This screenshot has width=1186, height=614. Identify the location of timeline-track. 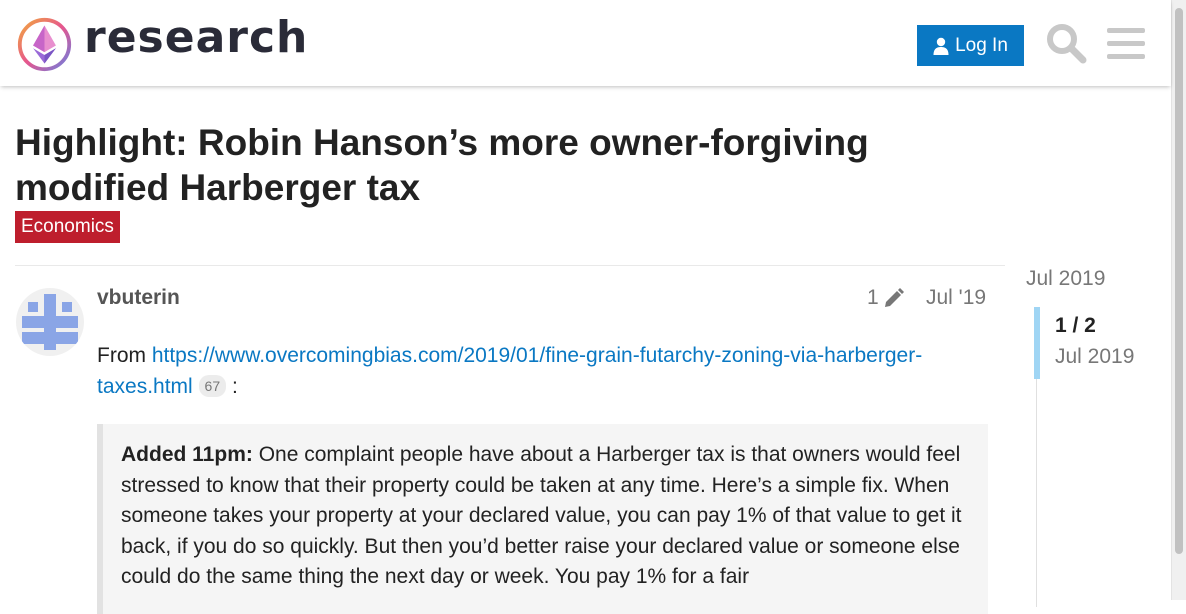
(1036, 457).